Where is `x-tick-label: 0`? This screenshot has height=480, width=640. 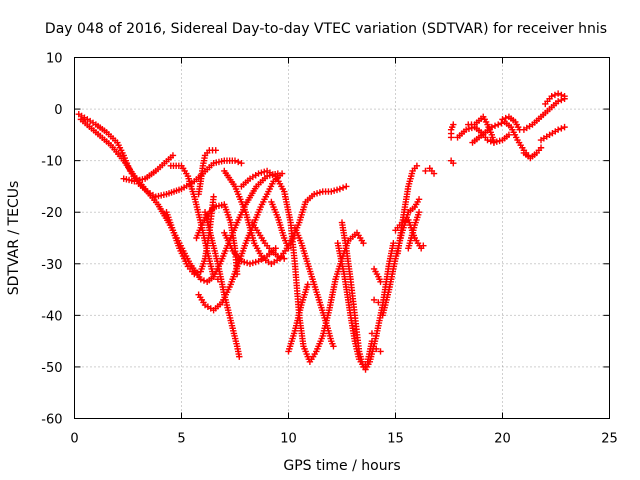 x-tick-label: 0 is located at coordinates (74, 439).